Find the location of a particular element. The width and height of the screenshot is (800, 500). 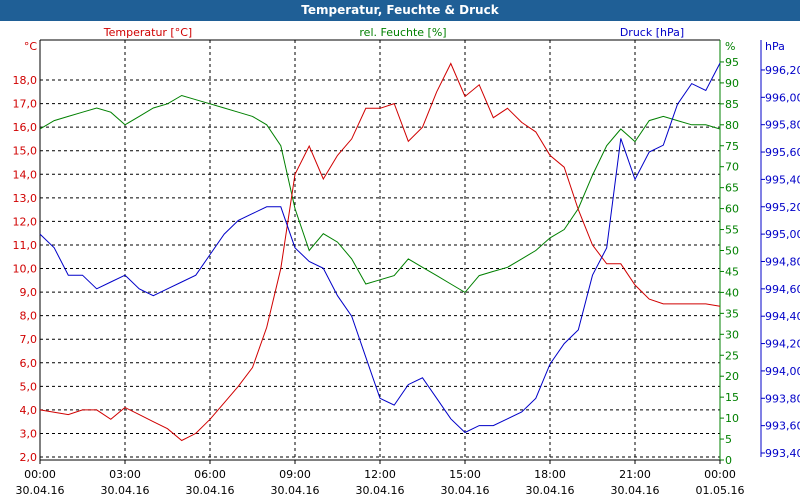

humidity-tick-label: 20 is located at coordinates (732, 376).